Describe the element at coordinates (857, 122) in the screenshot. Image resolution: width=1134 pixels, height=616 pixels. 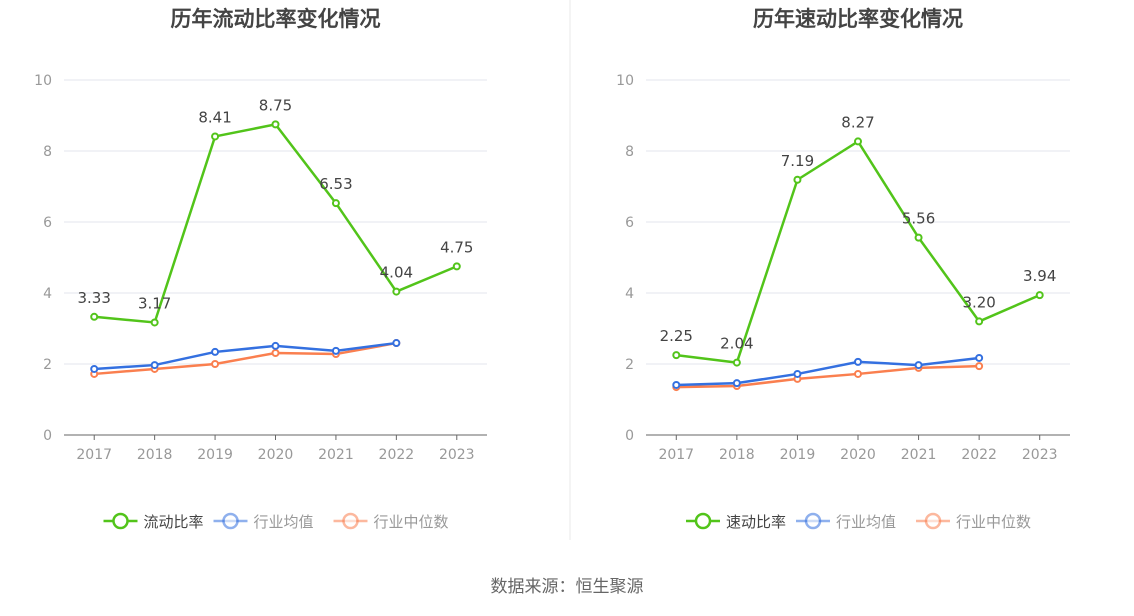
I see `data-label: 8.27` at that location.